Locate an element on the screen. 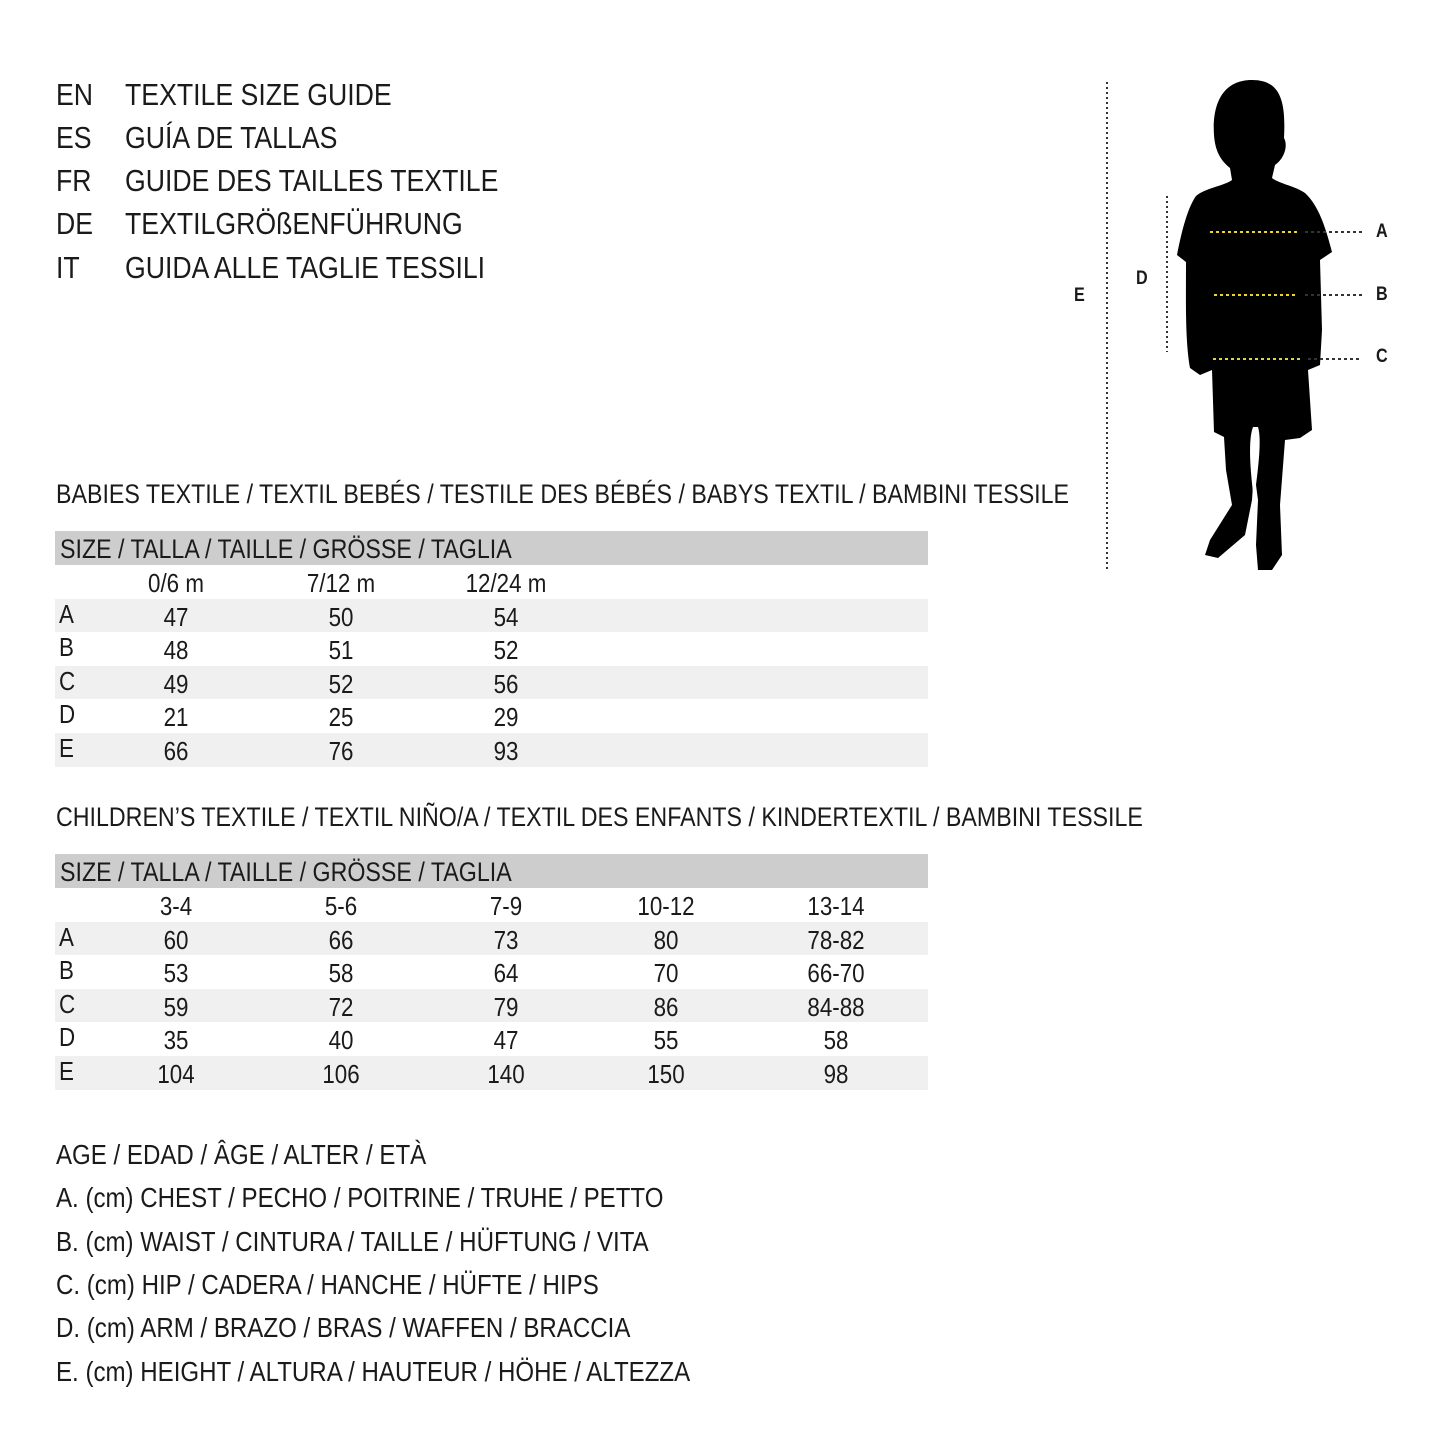  table-row: B 48 51 52 is located at coordinates (491, 649).